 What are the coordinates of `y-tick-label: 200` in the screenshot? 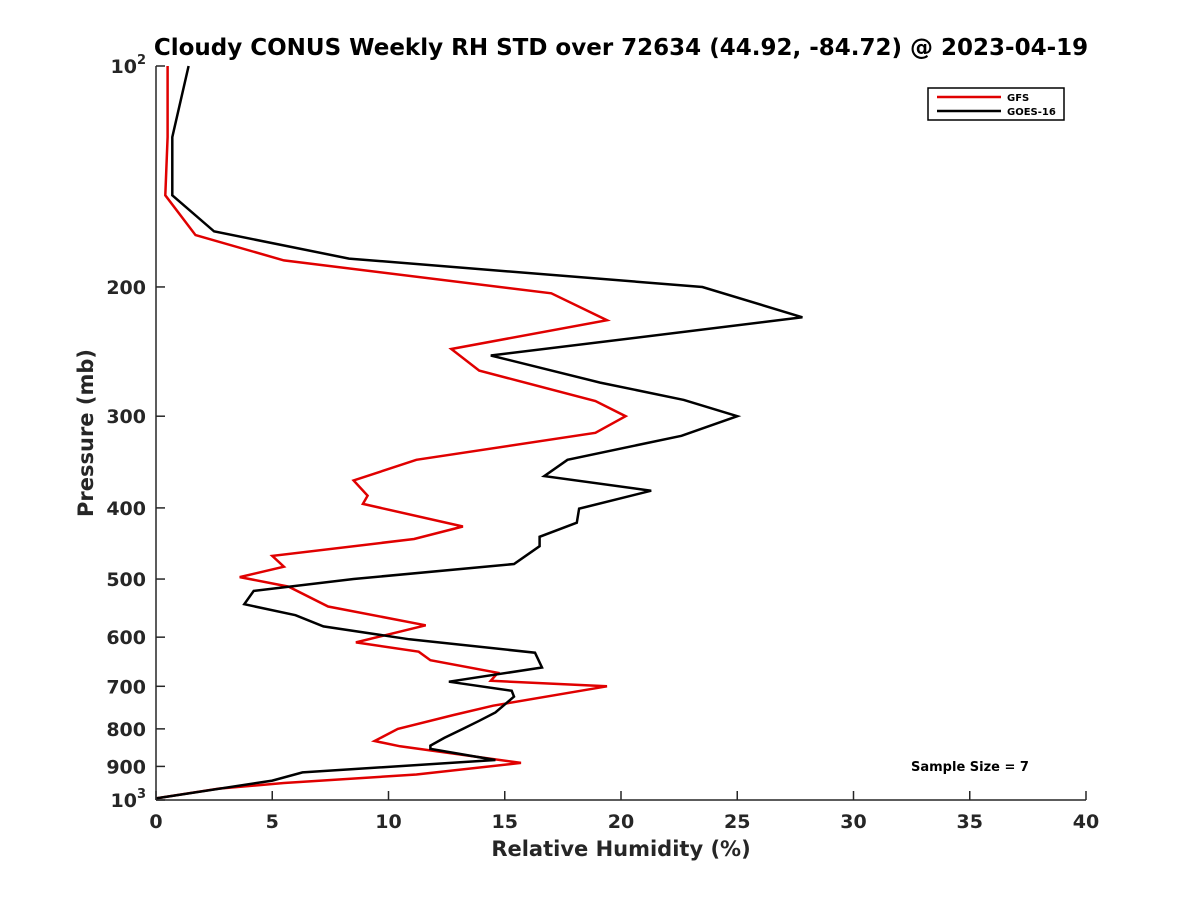 It's located at (126, 288).